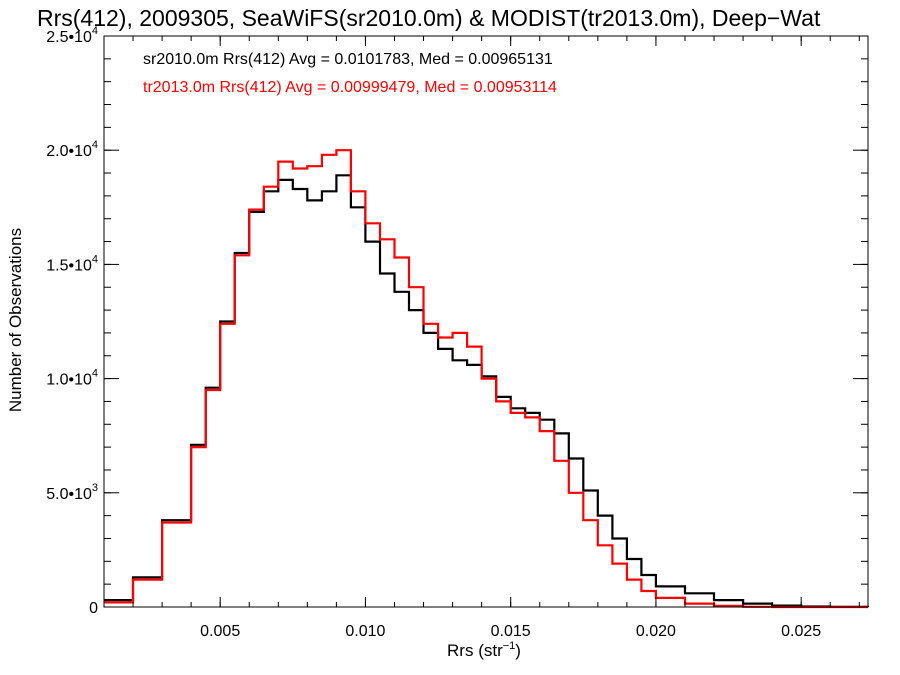  Describe the element at coordinates (93, 608) in the screenshot. I see `y-tick-label: 0` at that location.